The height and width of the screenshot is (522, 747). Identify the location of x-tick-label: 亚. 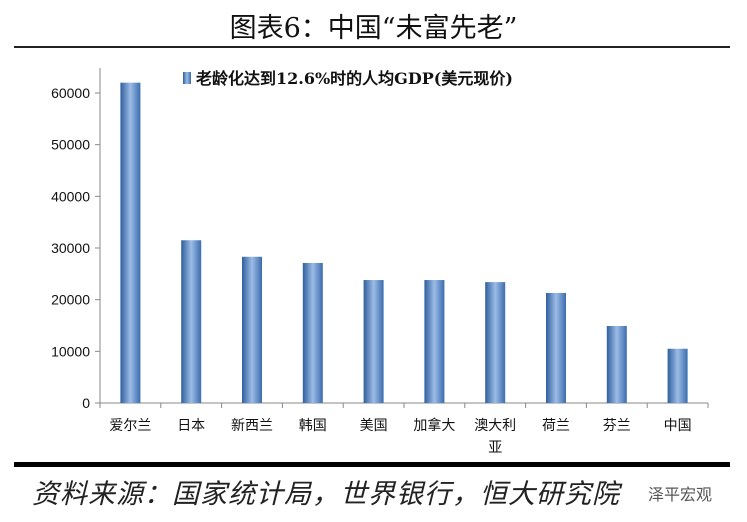
(495, 448).